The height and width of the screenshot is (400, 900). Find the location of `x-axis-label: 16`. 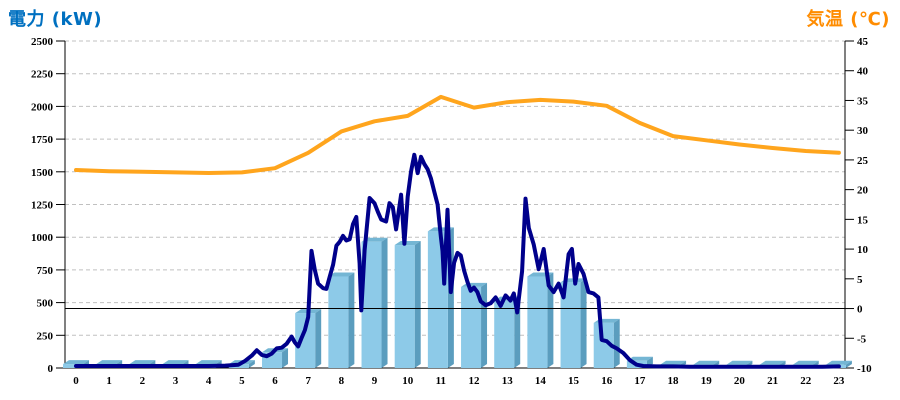

x-axis-label: 16 is located at coordinates (607, 381).